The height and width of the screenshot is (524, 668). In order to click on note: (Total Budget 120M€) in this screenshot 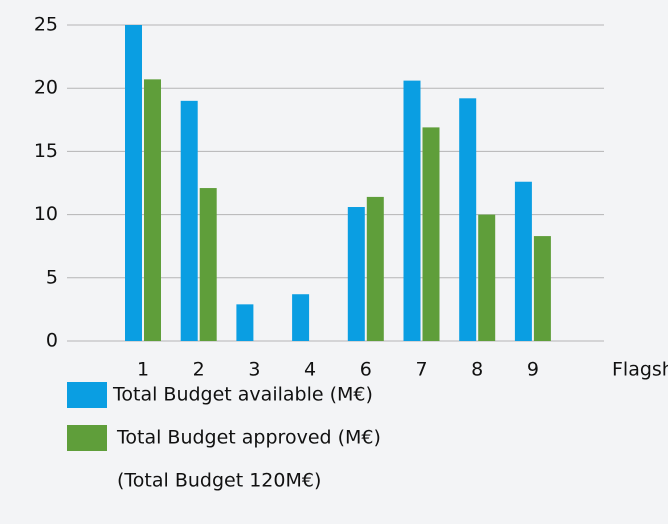, I will do `click(219, 481)`.